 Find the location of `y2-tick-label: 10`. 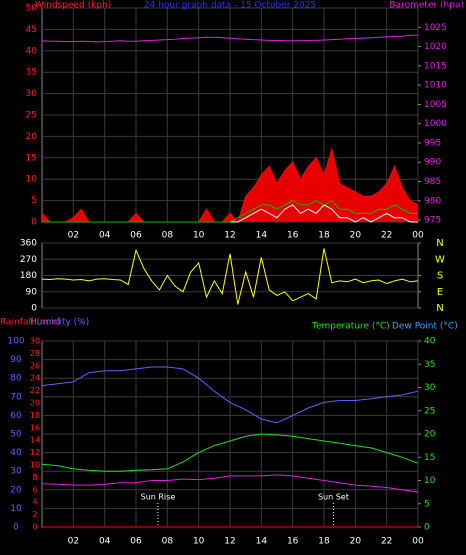

y2-tick-label: 10 is located at coordinates (430, 481).